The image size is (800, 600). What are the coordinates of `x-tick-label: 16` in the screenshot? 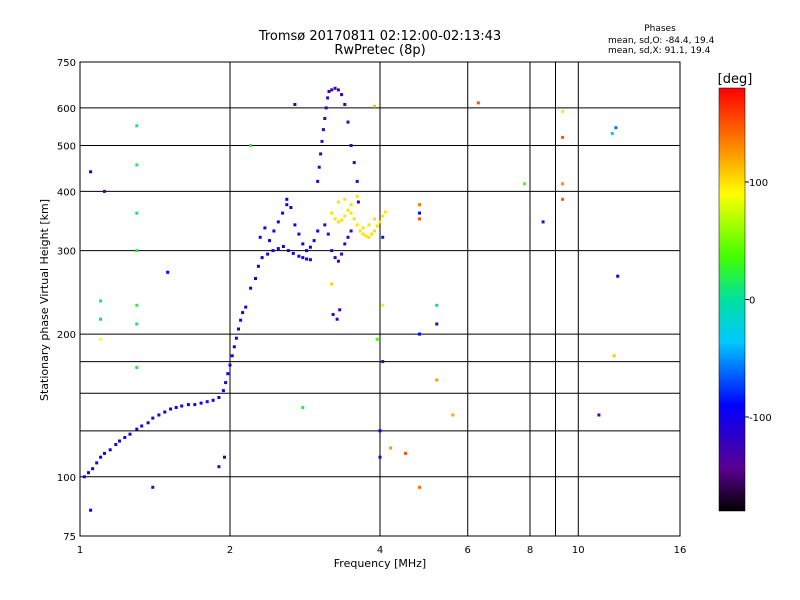 It's located at (680, 550).